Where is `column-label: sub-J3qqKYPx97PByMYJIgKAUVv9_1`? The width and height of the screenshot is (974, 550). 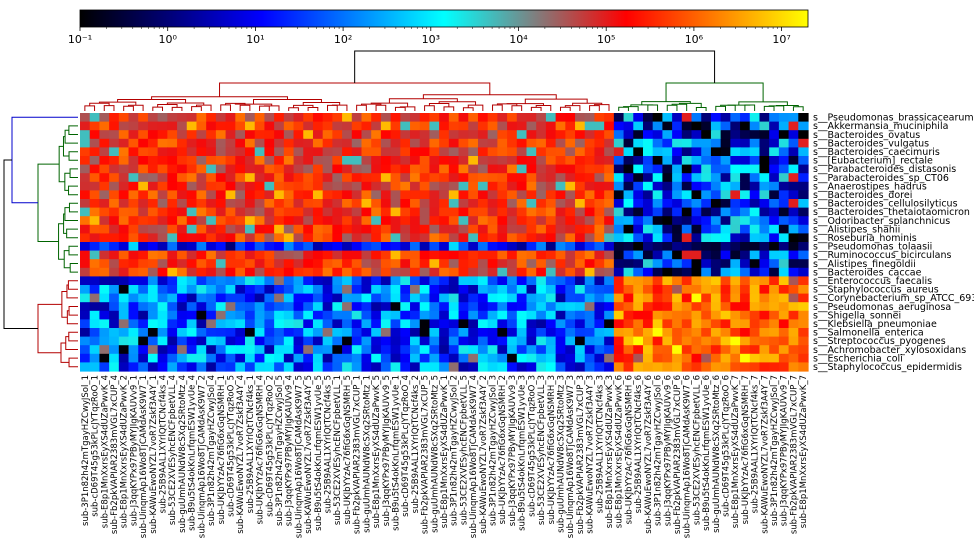 column-label: sub-J3qqKYPx97PByMYJIgKAUVv9_1 is located at coordinates (134, 450).